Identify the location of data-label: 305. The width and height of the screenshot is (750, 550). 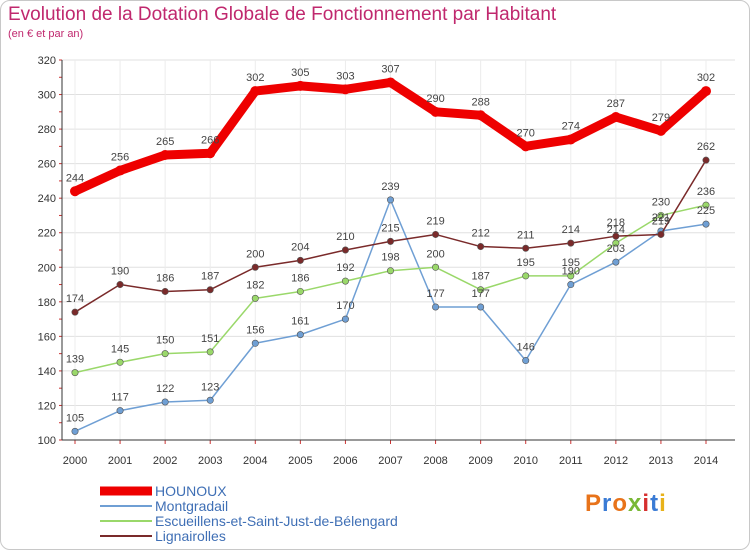
(300, 73).